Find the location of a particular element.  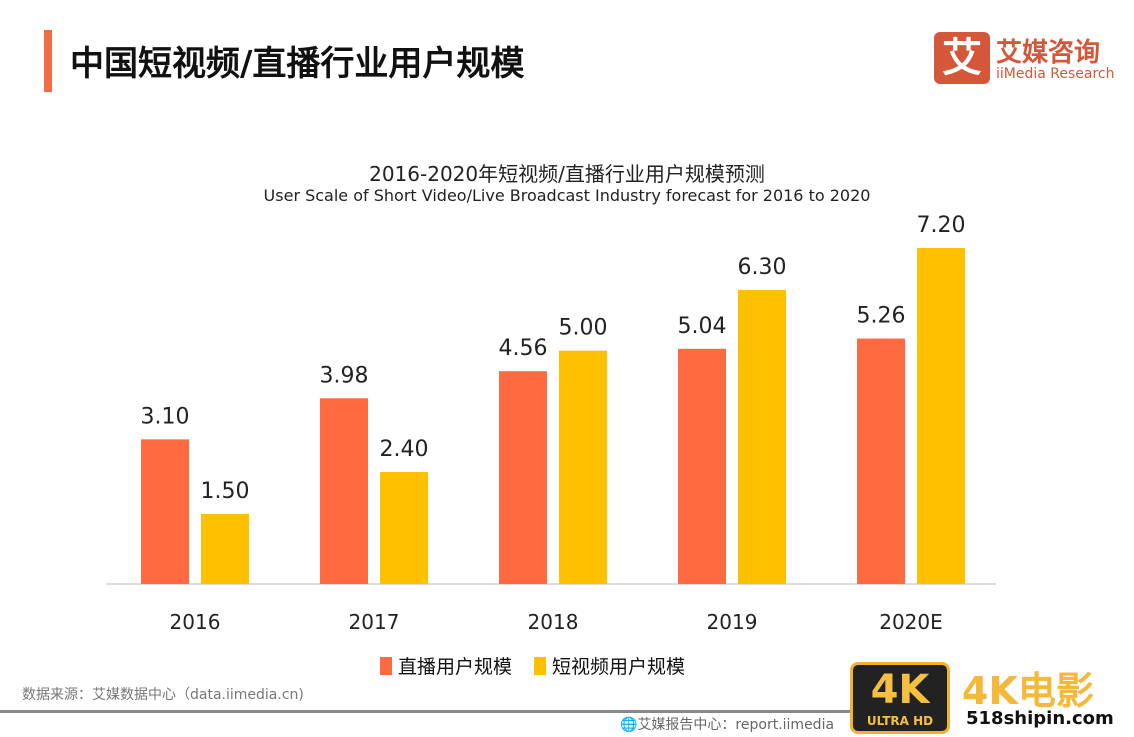

legend-item-short-video: 短视频用户规模 is located at coordinates (609, 665).